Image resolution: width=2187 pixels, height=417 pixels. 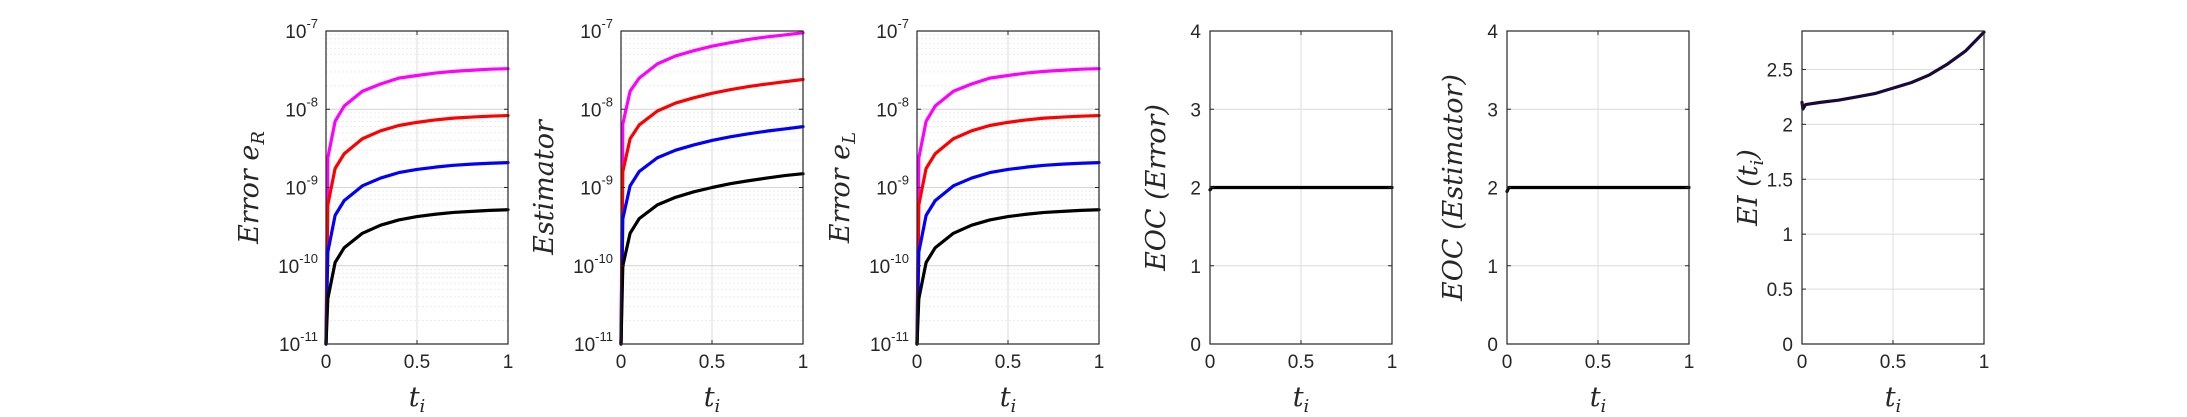 I want to click on subplot-1: 0 0.5 1 10⁻¹¹ 10⁻¹⁰ 10⁻⁹ 10⁻⁸ 10⁻⁷ ti Error eR, so click(x=373, y=216).